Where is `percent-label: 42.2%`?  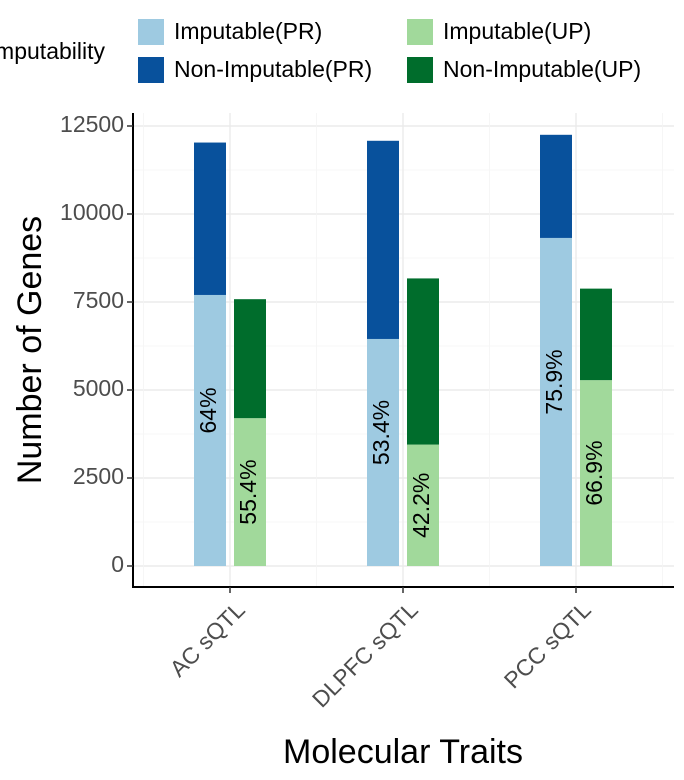
percent-label: 42.2% is located at coordinates (421, 505).